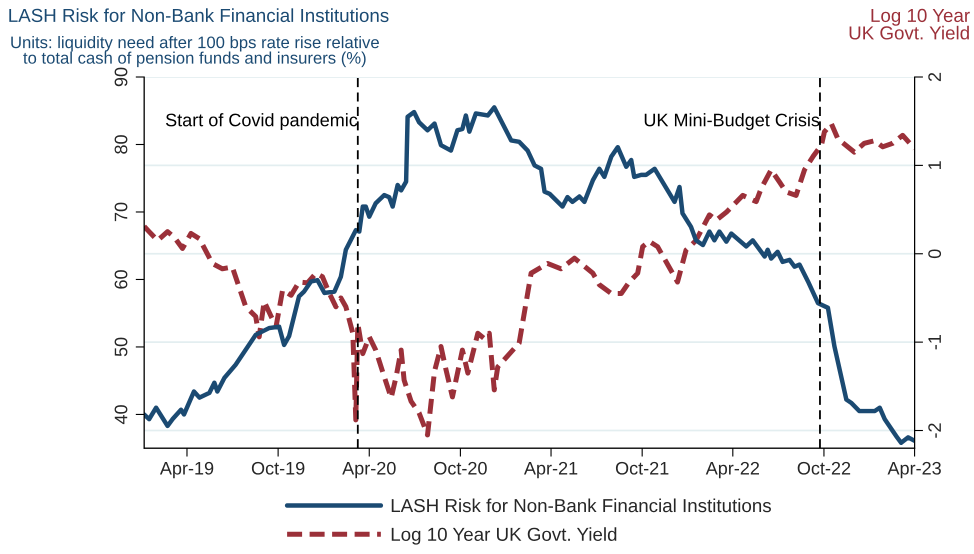 This screenshot has height=554, width=974. I want to click on ref-line-label: Start of Covid pandemic, so click(262, 121).